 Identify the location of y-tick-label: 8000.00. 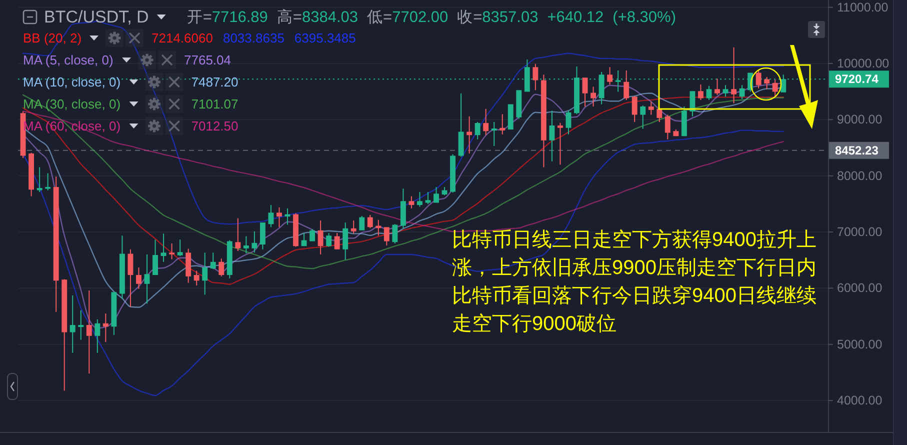
(859, 175).